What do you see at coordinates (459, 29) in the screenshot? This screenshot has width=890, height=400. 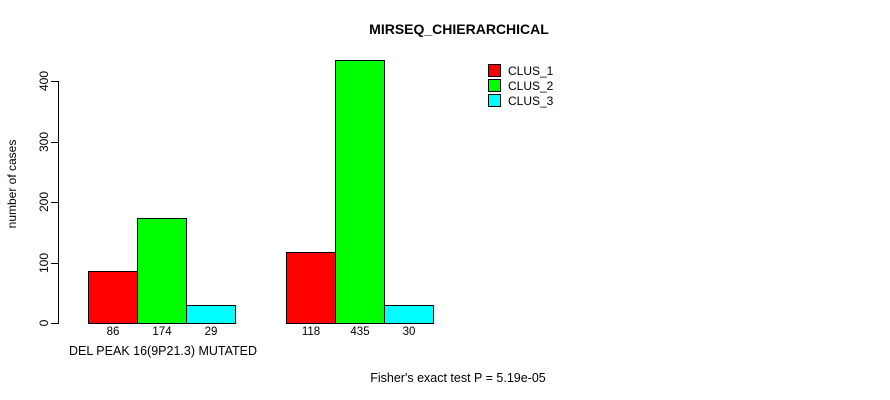 I see `chart-title: MIRSEQ_CHIERARCHICAL` at bounding box center [459, 29].